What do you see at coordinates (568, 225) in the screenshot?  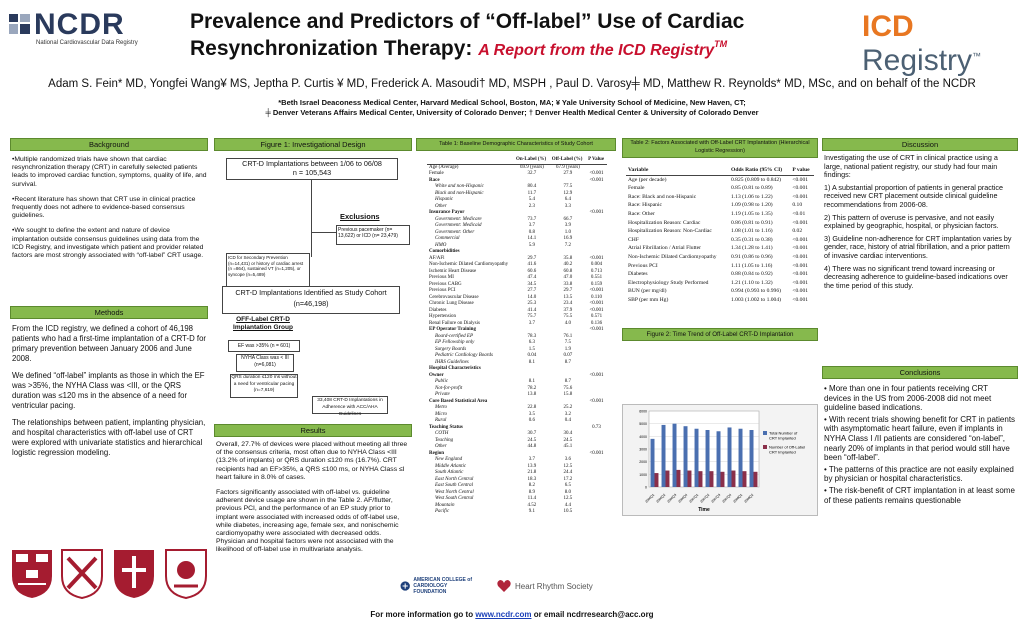 I see `table1-cell: 3.9` at bounding box center [568, 225].